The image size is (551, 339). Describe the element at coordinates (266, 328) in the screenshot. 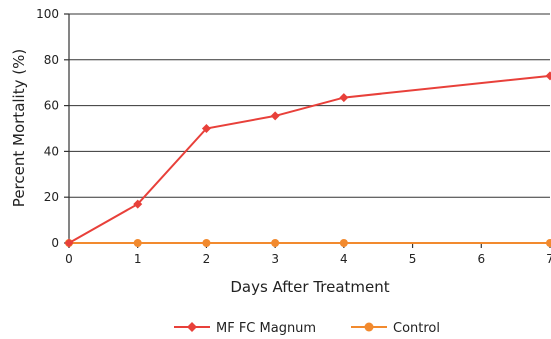

I see `legend-label-mf-fc-magnum: MF FC Magnum` at that location.